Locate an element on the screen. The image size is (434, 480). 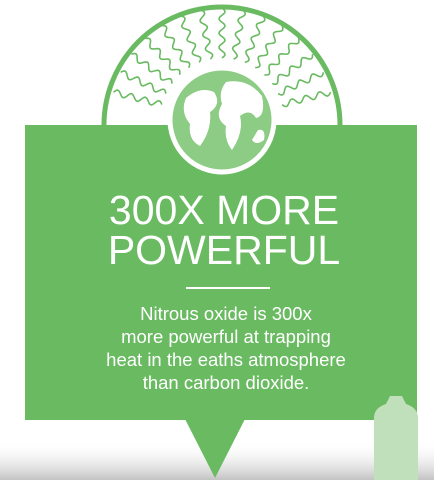
headline-line: POWERFUL is located at coordinates (224, 250).